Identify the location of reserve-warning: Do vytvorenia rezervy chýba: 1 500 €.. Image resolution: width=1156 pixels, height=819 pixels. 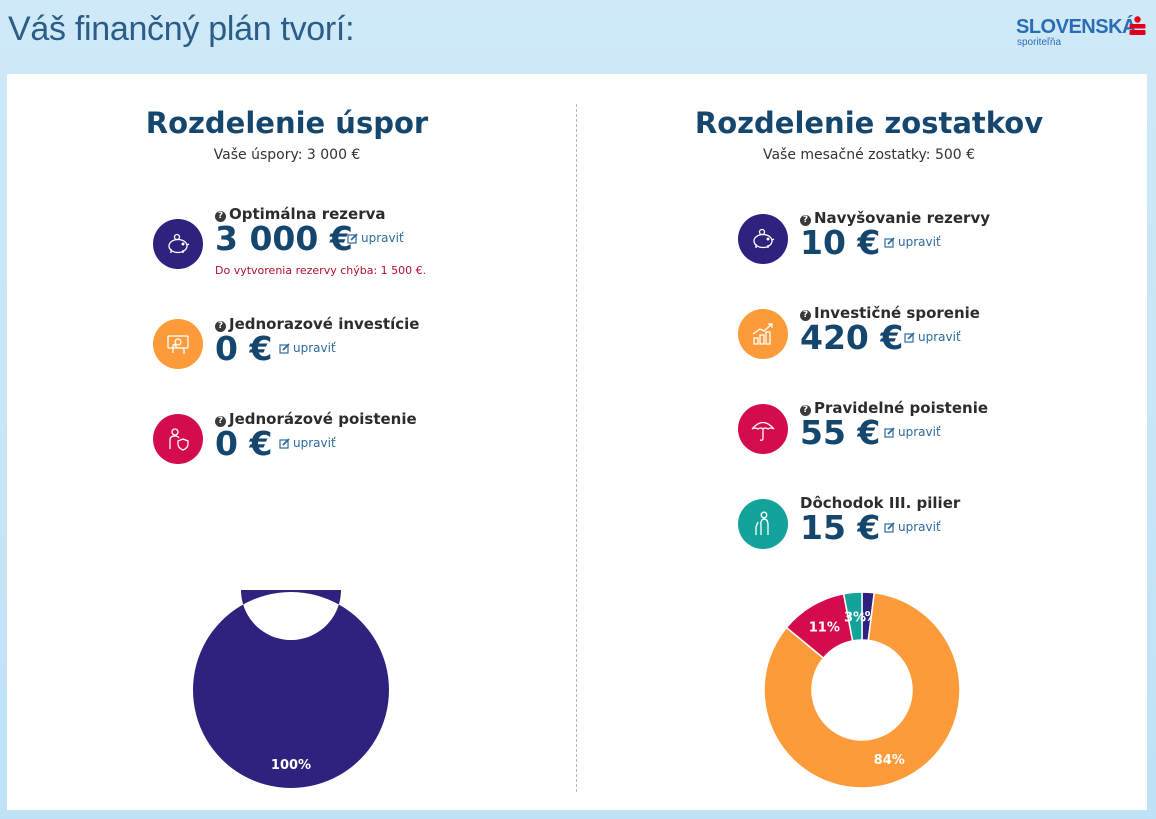
(321, 270).